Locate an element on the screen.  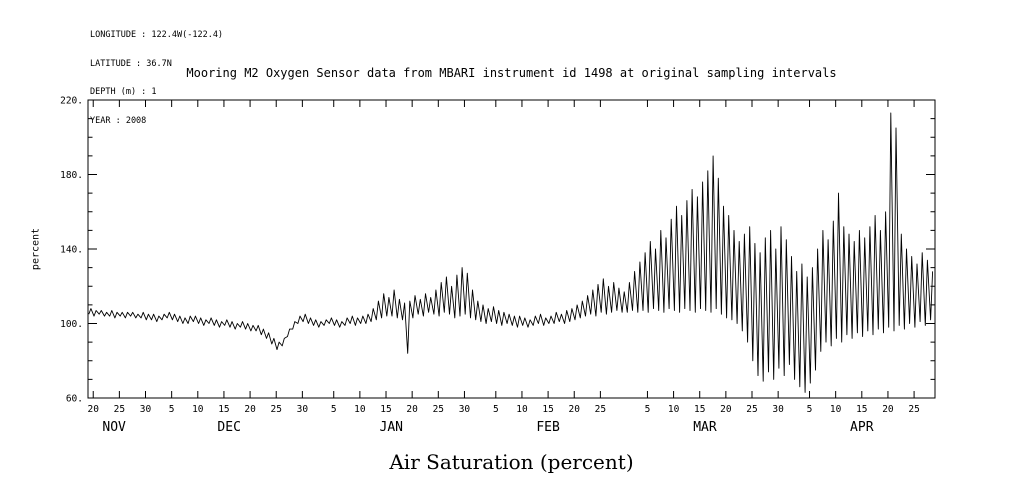
x-month-label: JAN is located at coordinates (391, 427).